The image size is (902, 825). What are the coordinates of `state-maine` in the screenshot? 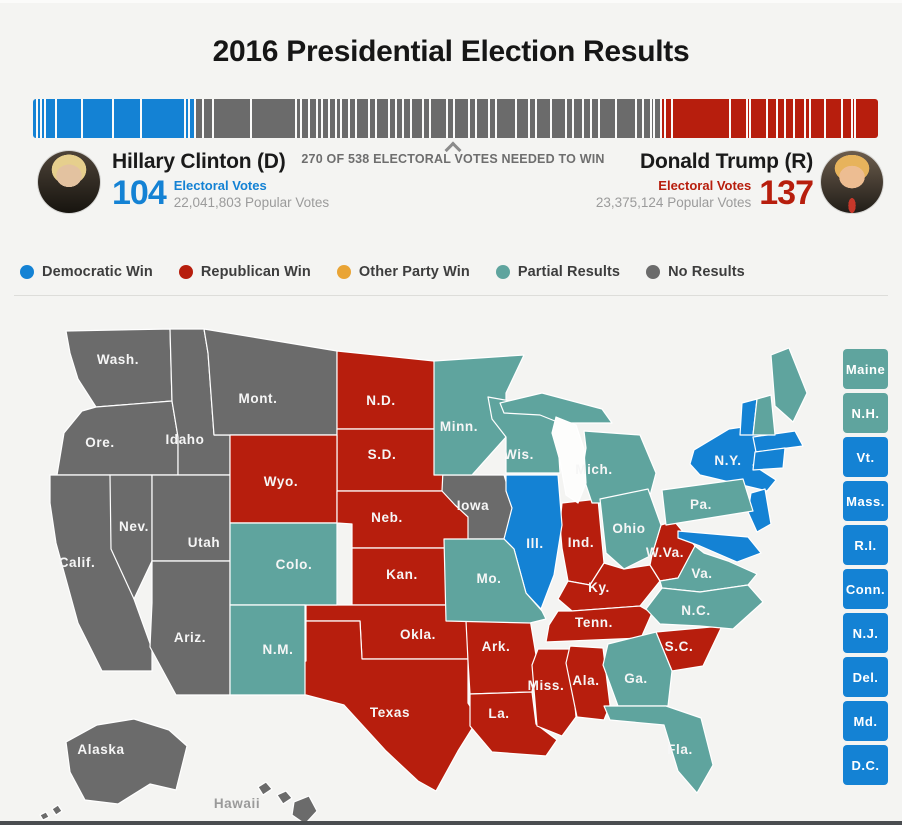 It's located at (789, 385).